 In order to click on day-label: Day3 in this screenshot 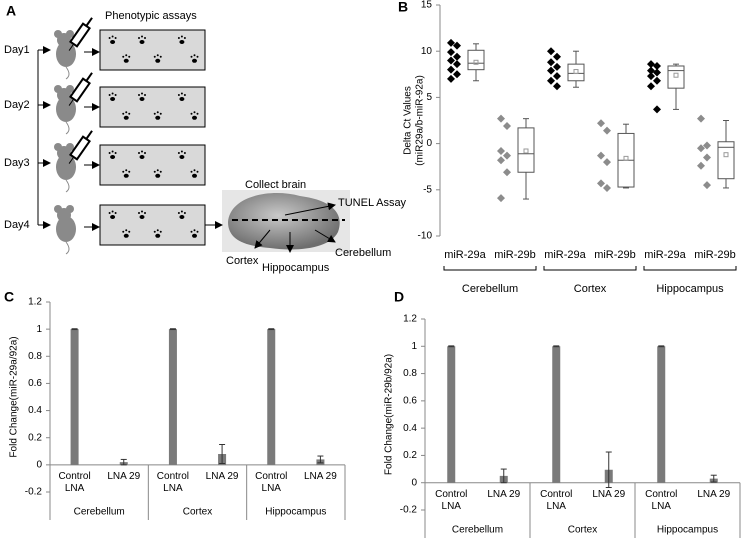, I will do `click(17, 163)`.